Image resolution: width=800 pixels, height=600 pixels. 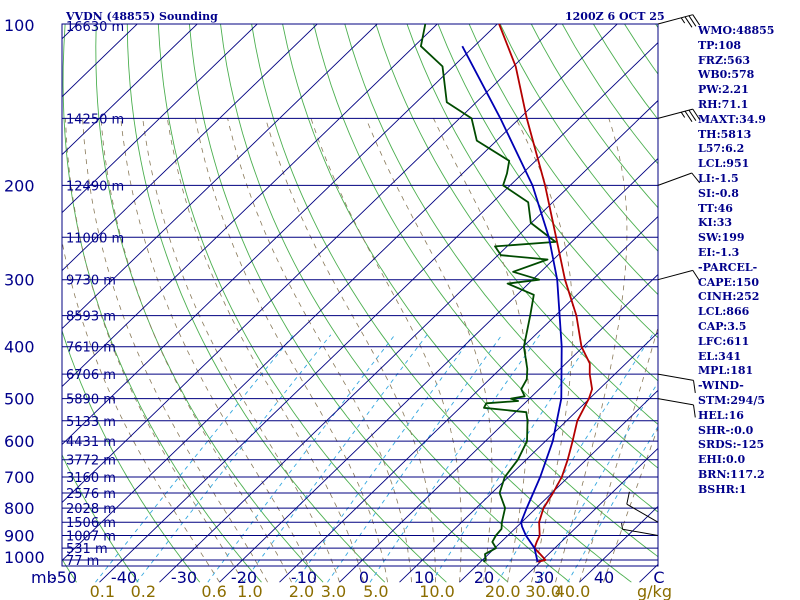 What do you see at coordinates (661, 275) in the screenshot?
I see `wind-barbs` at bounding box center [661, 275].